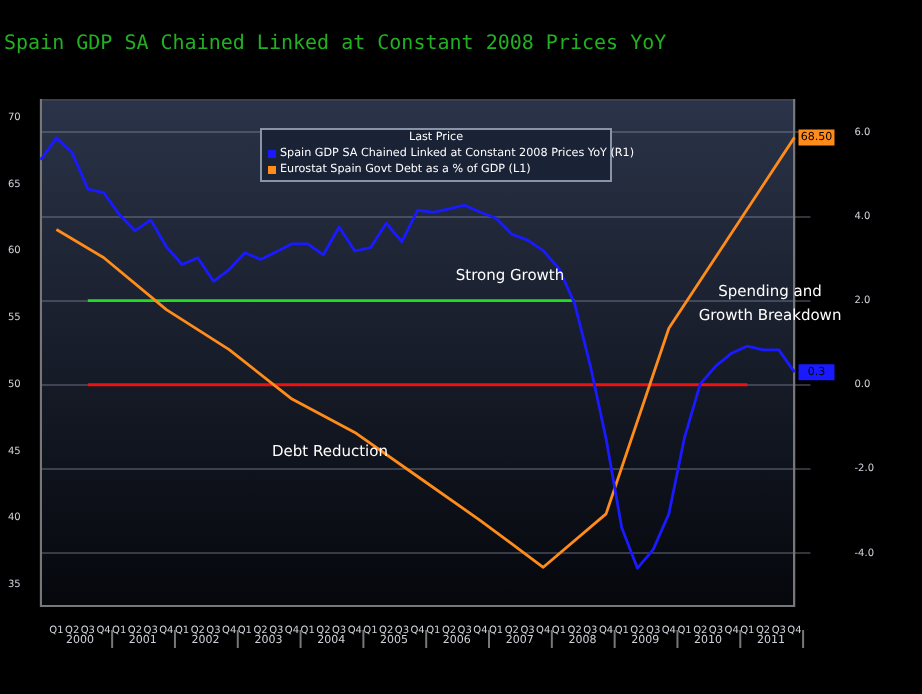  I want to click on chart-title: Spain GDP SA Chained Linked at Constant 2008 Prices YoY, so click(335, 44).